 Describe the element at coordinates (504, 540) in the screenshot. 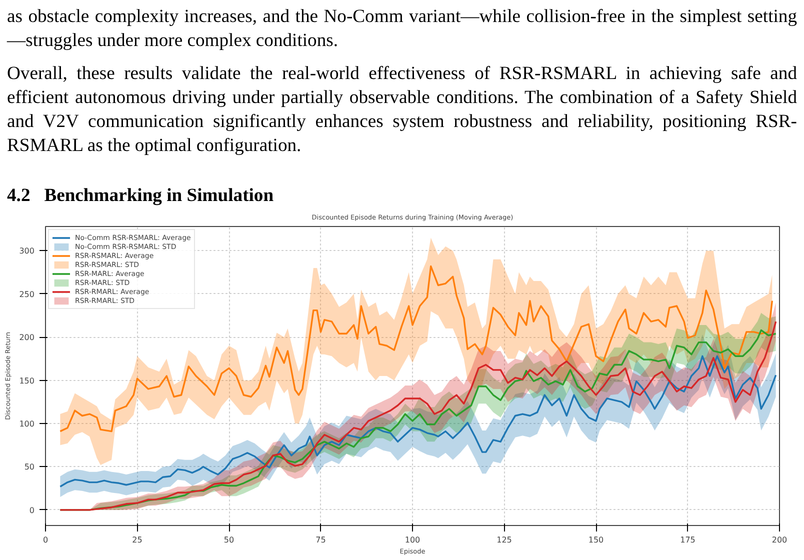

I see `x-tick-label: 125` at that location.